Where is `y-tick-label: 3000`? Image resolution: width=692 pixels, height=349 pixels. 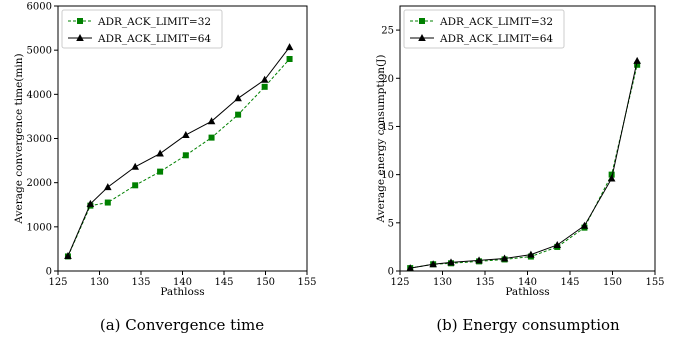 y-tick-label: 3000 is located at coordinates (39, 139).